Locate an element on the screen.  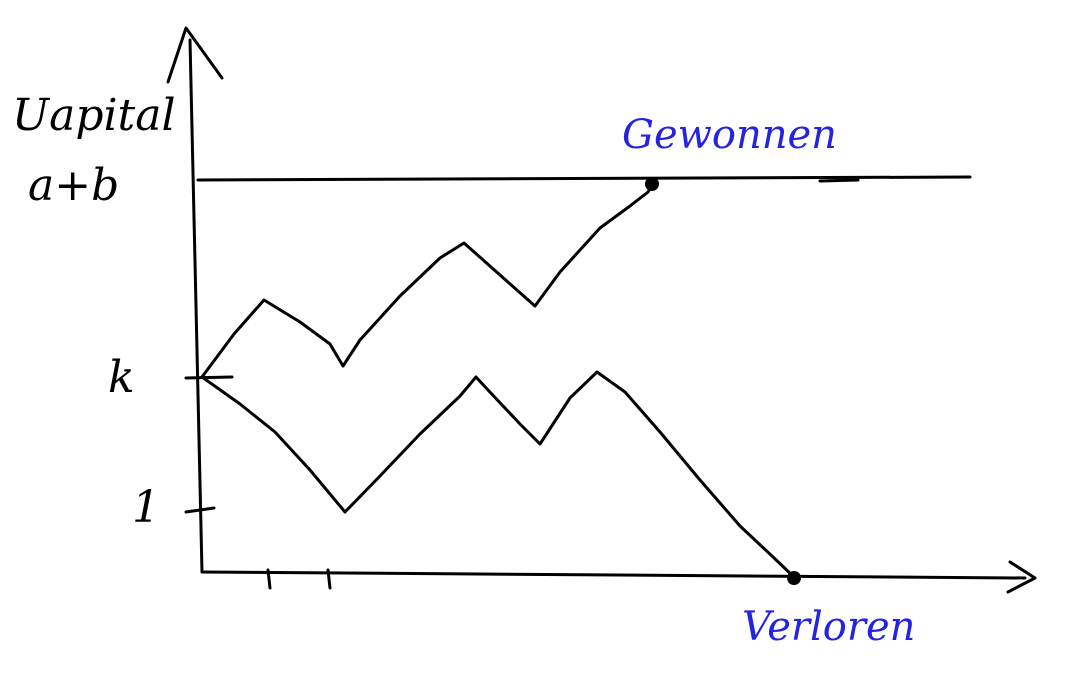
y-axis-label: Uapital is located at coordinates (94, 115).